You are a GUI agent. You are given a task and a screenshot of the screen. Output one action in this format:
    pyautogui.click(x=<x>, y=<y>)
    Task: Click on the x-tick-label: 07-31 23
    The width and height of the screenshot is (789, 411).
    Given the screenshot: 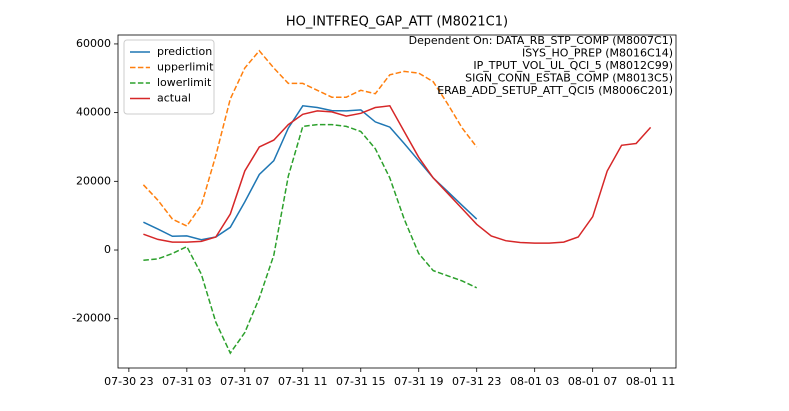 What is the action you would take?
    pyautogui.click(x=476, y=381)
    